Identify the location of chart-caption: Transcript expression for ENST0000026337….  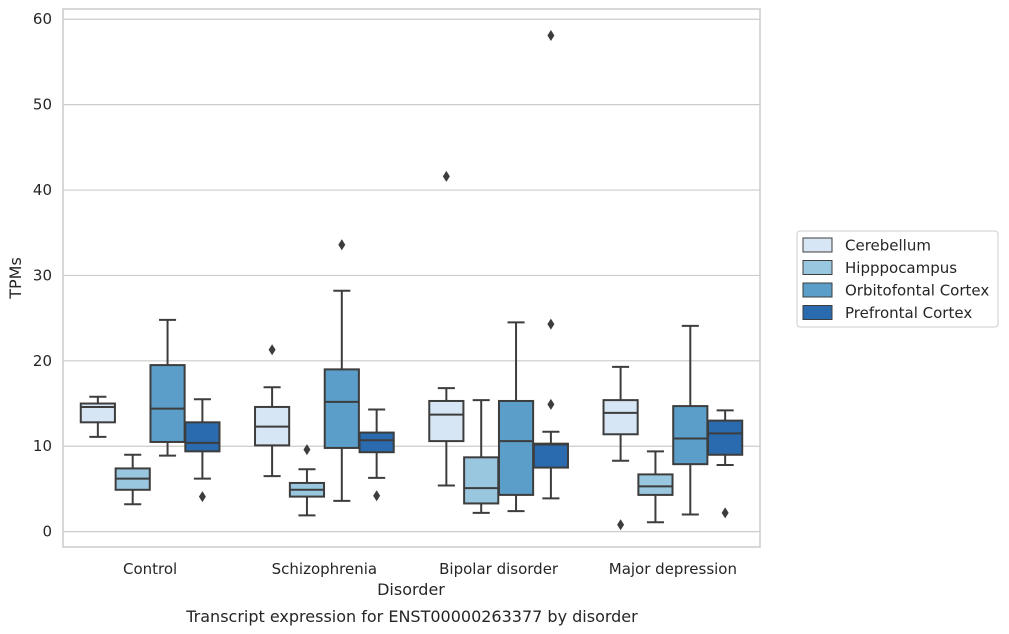
(411, 616).